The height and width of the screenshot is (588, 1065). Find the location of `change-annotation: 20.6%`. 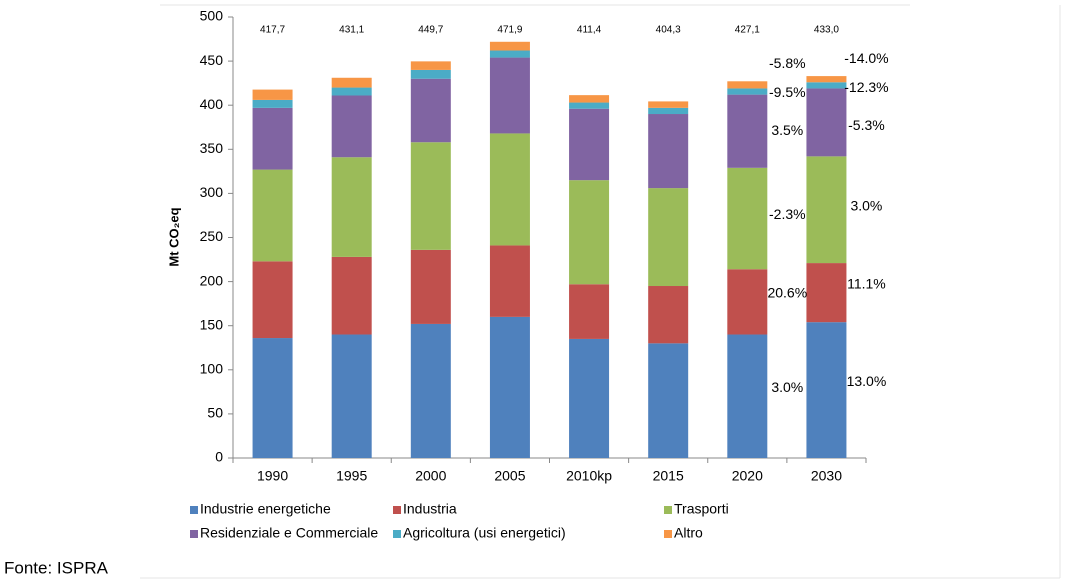

change-annotation: 20.6% is located at coordinates (787, 293).